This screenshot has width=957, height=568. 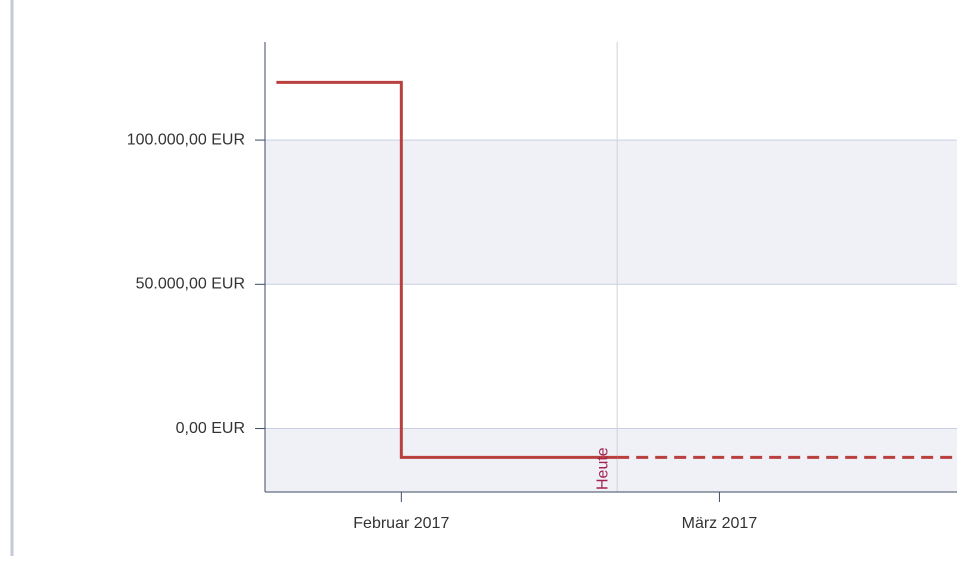 I want to click on x-tick-label: März 2017, so click(x=720, y=523).